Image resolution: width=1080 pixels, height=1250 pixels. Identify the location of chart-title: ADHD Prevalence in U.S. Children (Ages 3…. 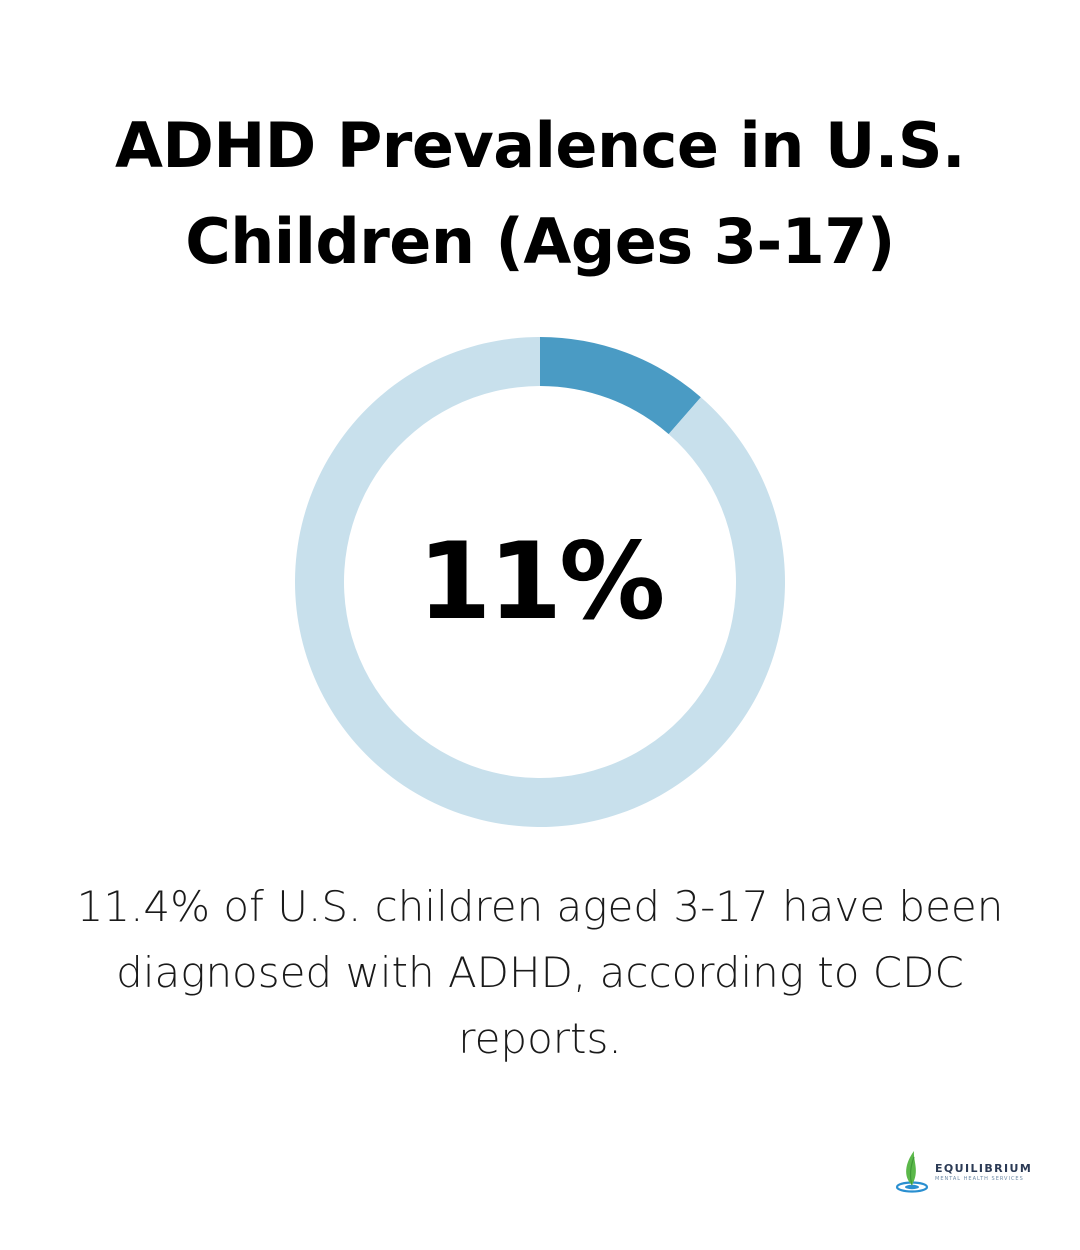
(540, 193).